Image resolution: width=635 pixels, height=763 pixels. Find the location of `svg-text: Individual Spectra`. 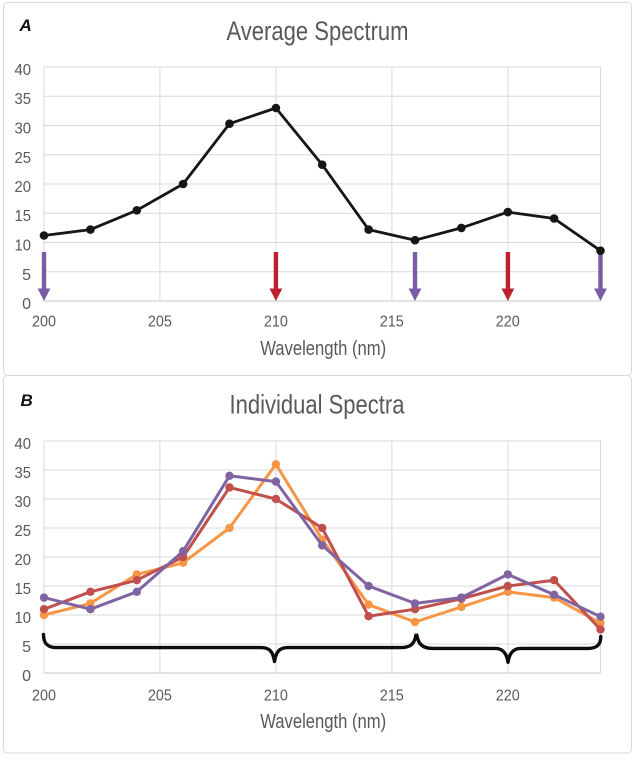

svg-text: Individual Spectra is located at coordinates (318, 405).